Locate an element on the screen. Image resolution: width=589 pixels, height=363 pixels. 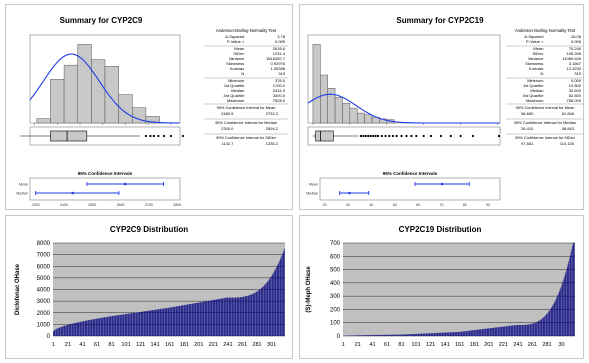
ci-block-title: 95% Confidence Interval for Mean is located at coordinates (545, 107).